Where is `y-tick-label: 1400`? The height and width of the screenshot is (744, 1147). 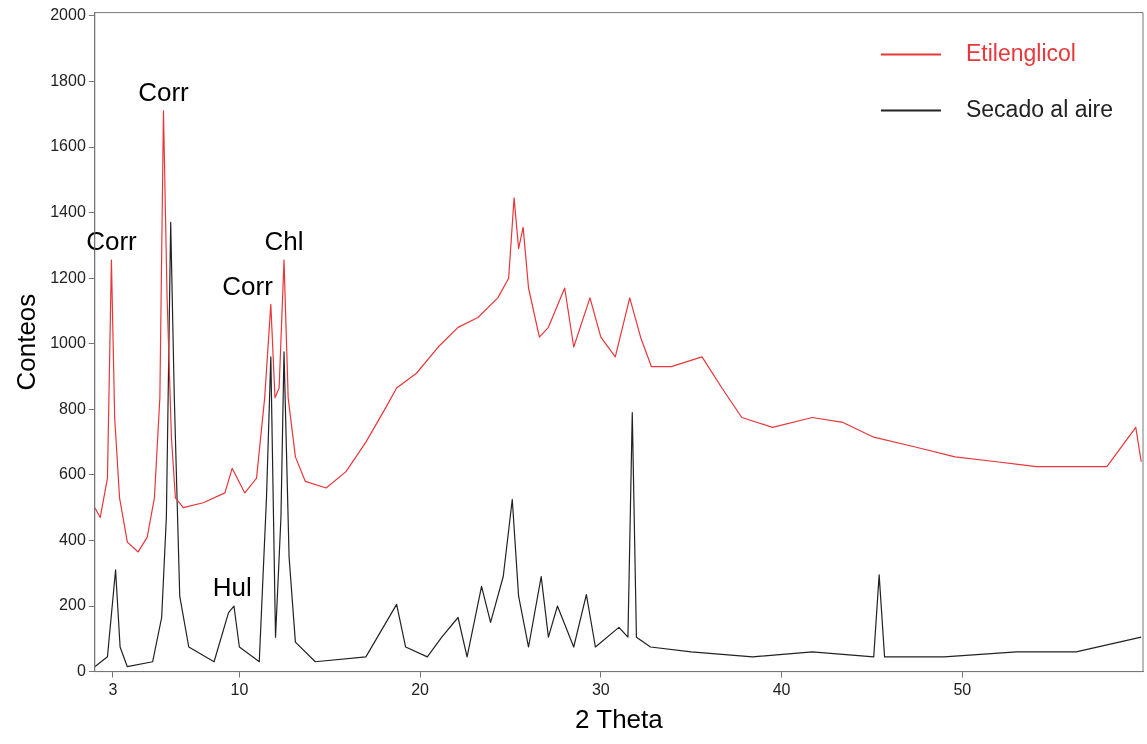 y-tick-label: 1400 is located at coordinates (68, 211).